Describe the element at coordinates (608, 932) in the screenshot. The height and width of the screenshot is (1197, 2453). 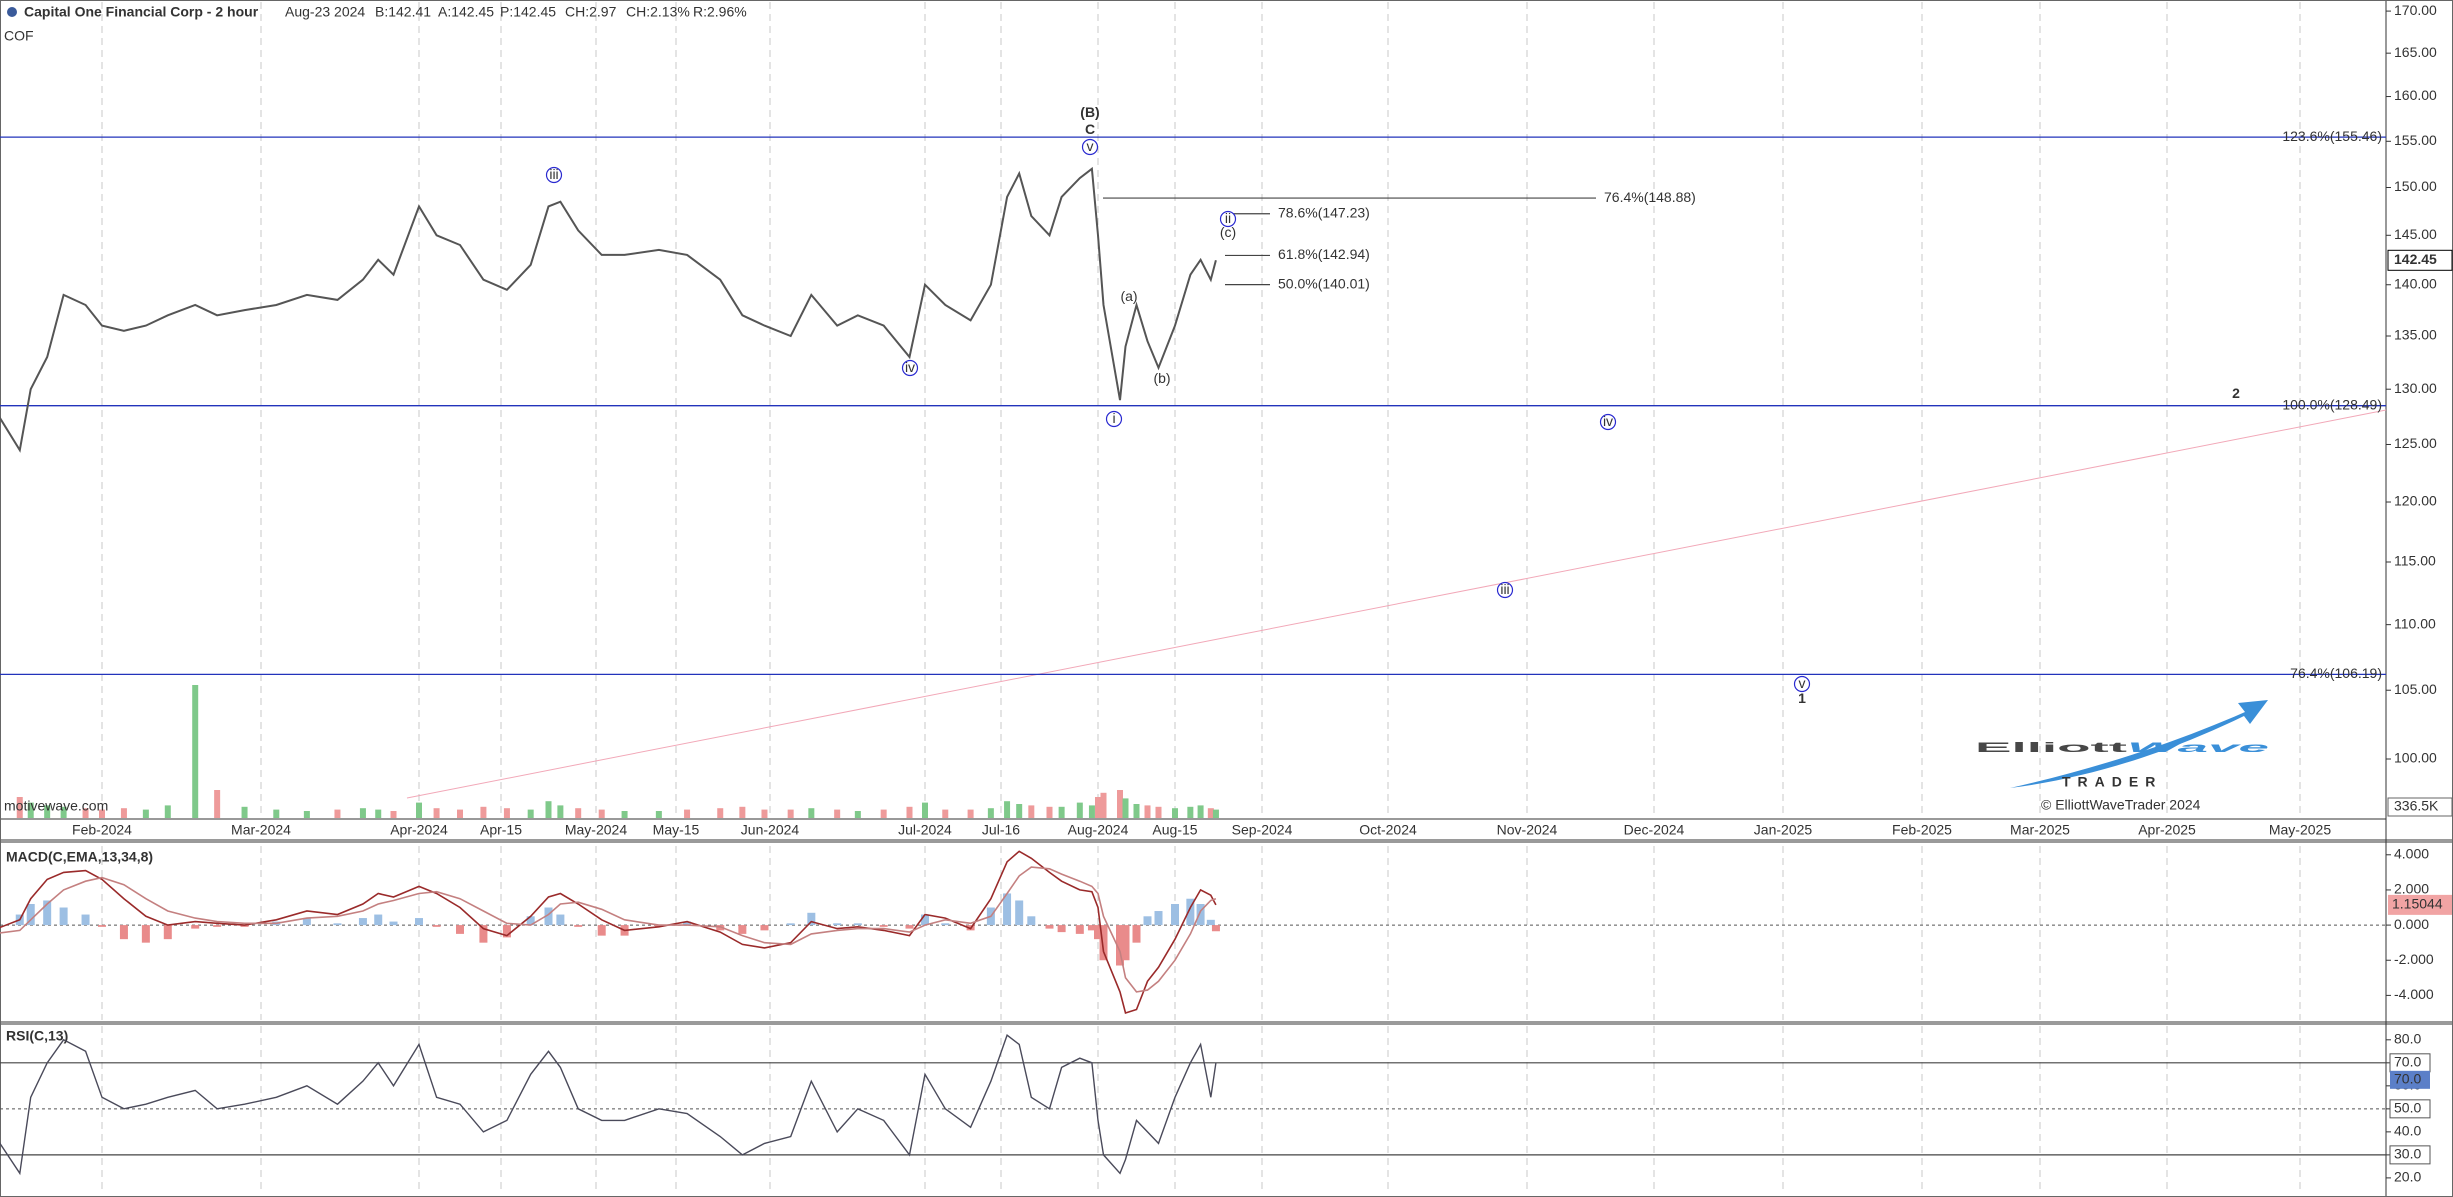
I see `macd-line` at that location.